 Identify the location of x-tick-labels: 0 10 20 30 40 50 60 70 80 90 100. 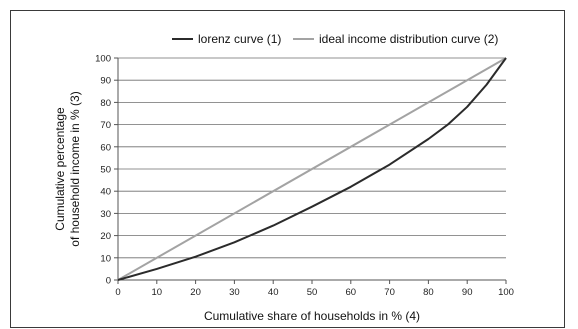
(314, 289).